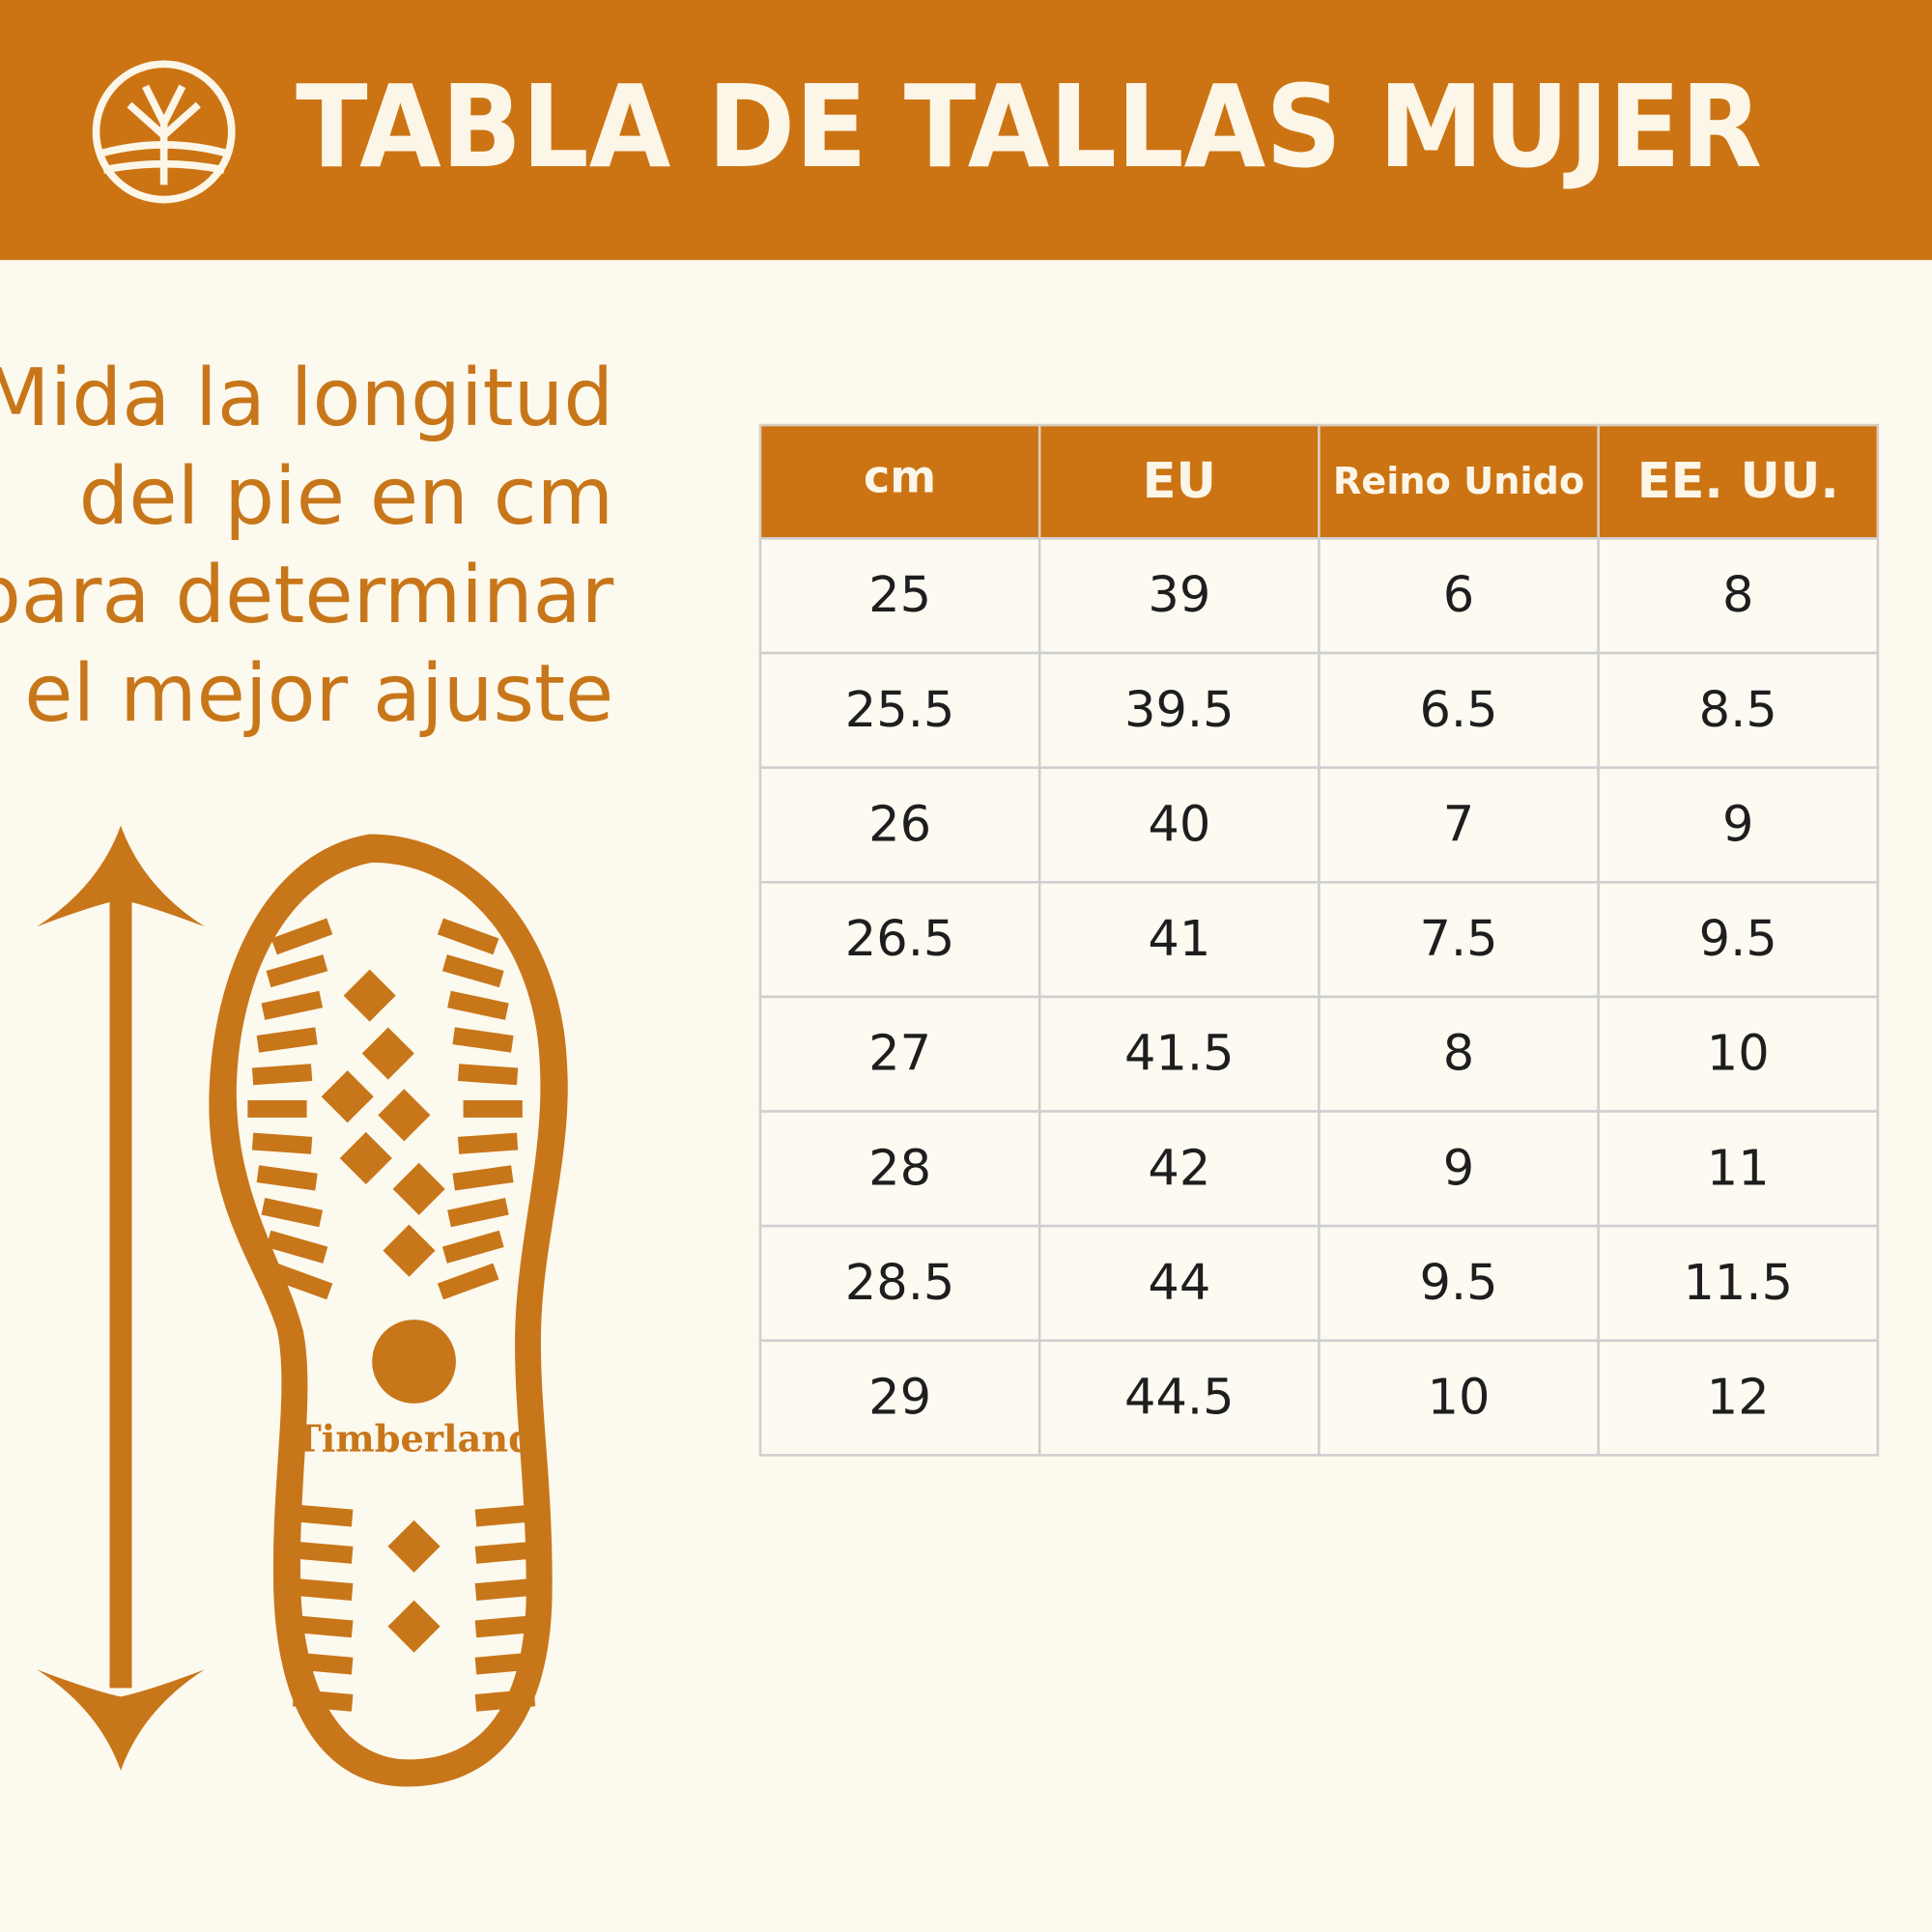 Image resolution: width=1932 pixels, height=1932 pixels. What do you see at coordinates (1179, 1398) in the screenshot?
I see `cell-value: 44.5` at bounding box center [1179, 1398].